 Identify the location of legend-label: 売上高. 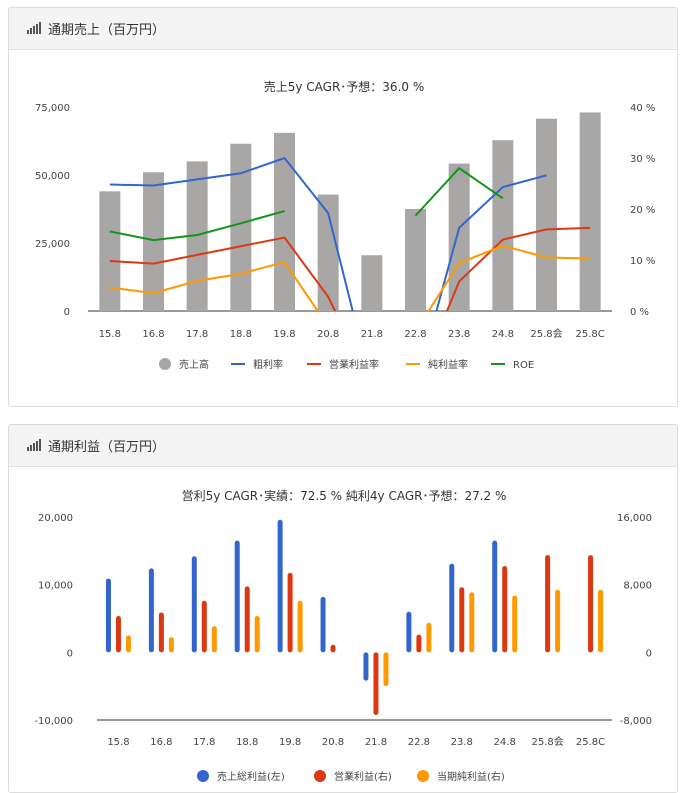
(194, 364).